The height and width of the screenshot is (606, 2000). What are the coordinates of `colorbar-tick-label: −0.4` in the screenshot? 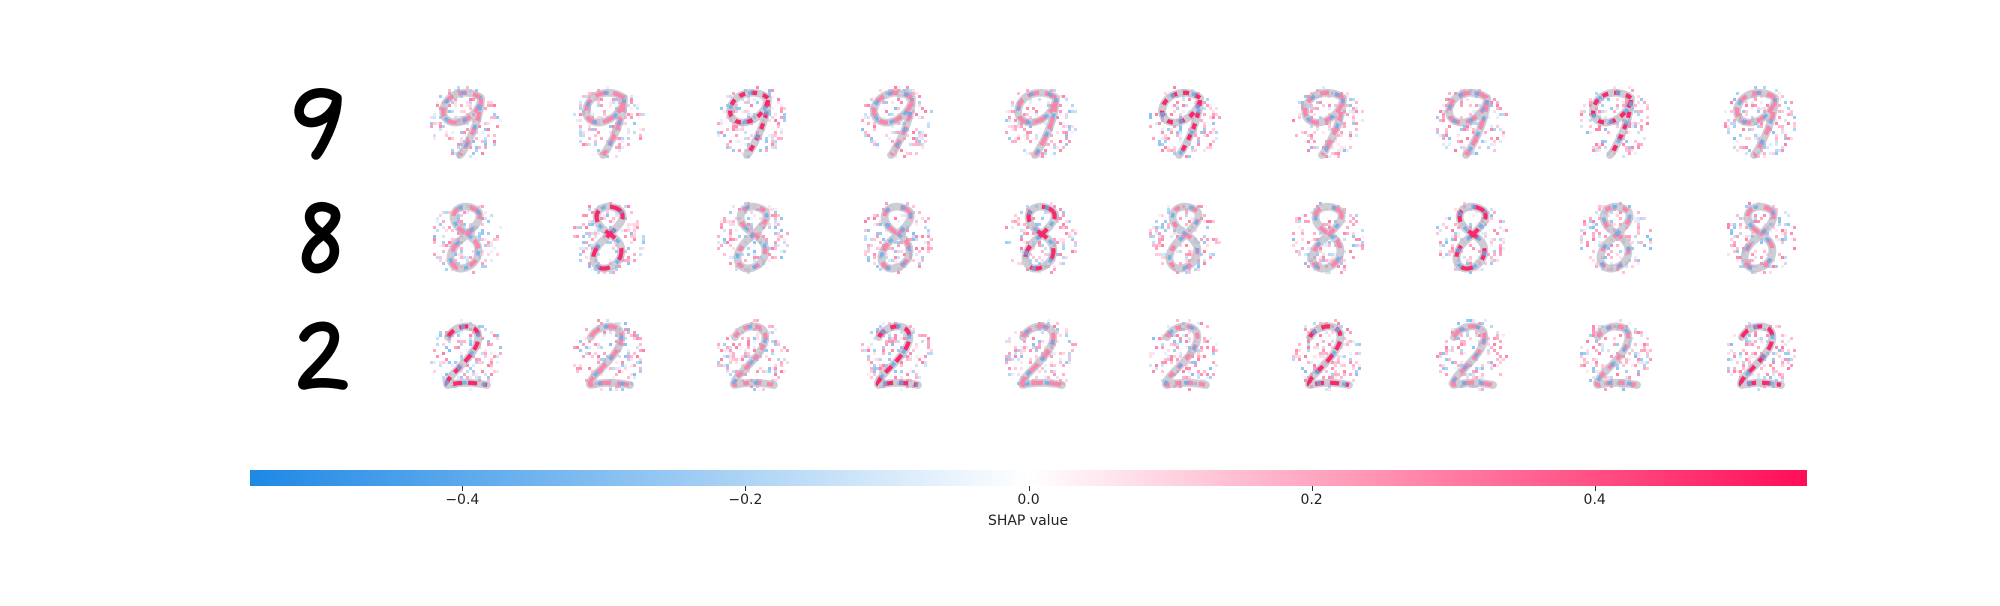 It's located at (462, 500).